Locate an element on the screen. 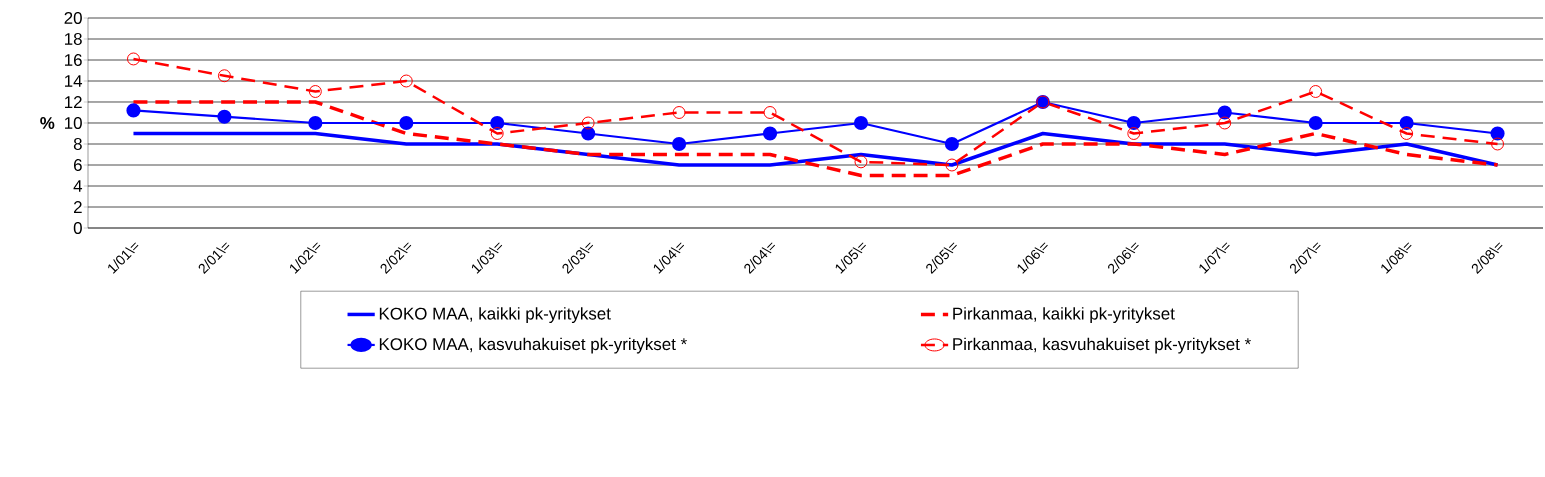 This screenshot has height=477, width=1545. legend-label: Pirkanmaa, kaikki pk-yritykset is located at coordinates (1064, 315).